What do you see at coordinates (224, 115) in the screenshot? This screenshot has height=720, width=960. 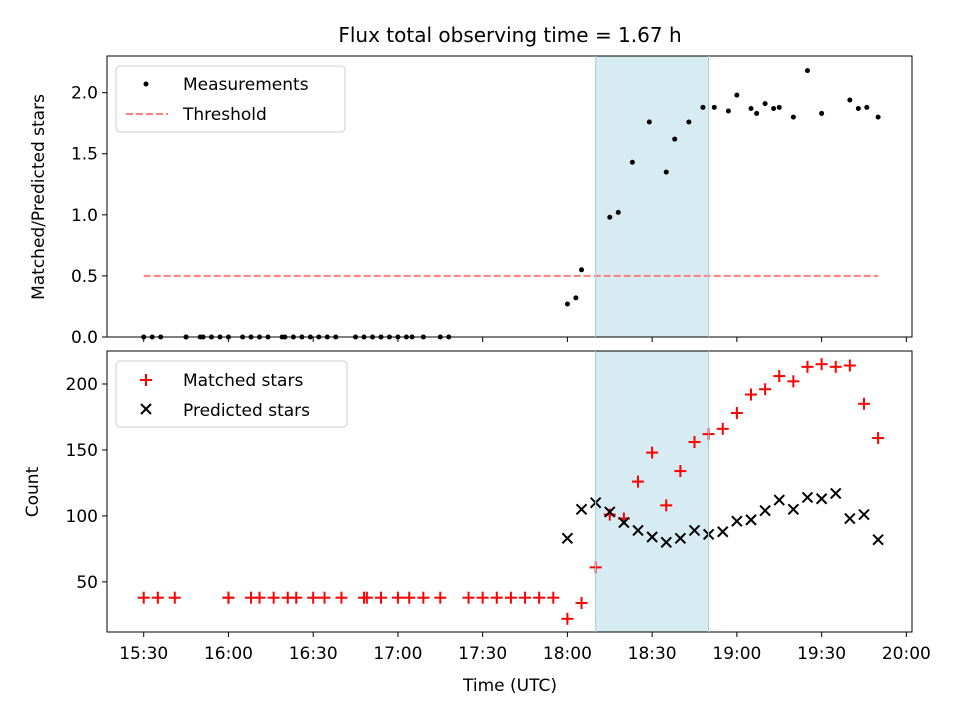 I see `top-legend-threshold: Threshold` at bounding box center [224, 115].